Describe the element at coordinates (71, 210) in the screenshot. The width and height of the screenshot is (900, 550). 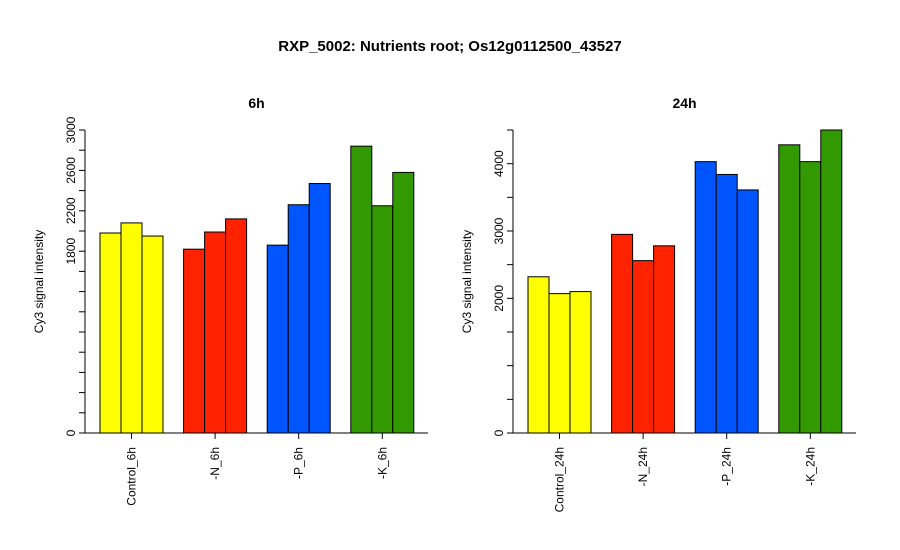
I see `y-tick-label: 2200` at that location.